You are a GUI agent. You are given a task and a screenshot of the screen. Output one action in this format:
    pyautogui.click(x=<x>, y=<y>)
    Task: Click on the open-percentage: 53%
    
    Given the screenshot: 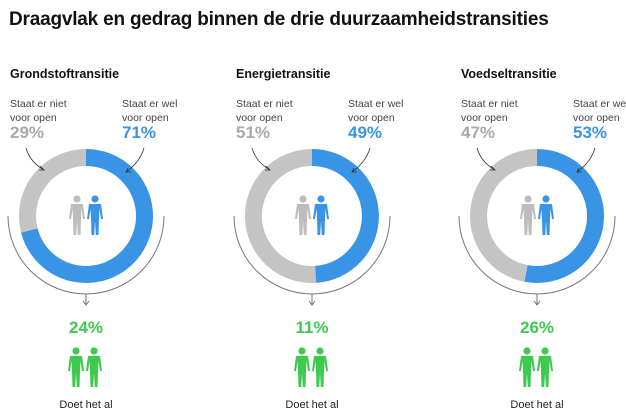 What is the action you would take?
    pyautogui.click(x=590, y=132)
    